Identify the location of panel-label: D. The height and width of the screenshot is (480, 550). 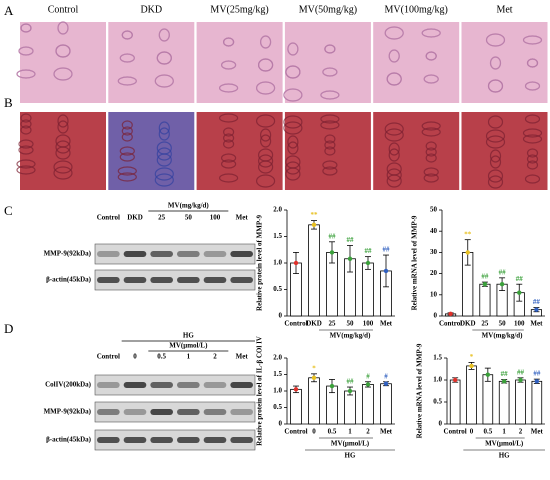
(8, 328).